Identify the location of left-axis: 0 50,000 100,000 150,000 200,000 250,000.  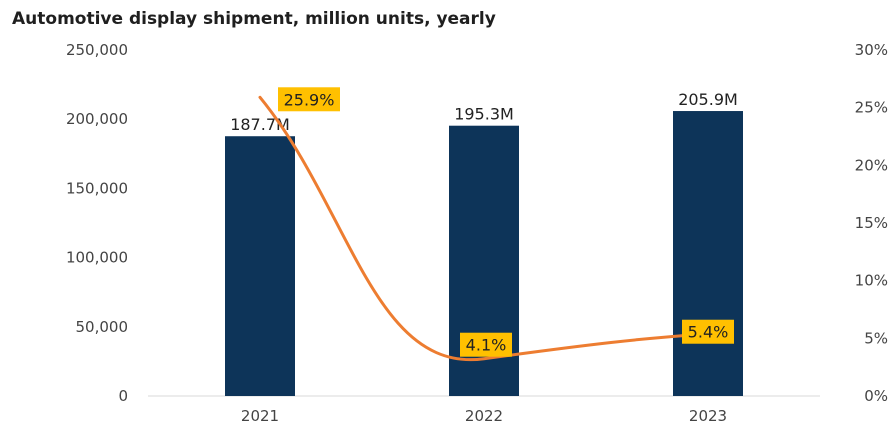
(97, 223).